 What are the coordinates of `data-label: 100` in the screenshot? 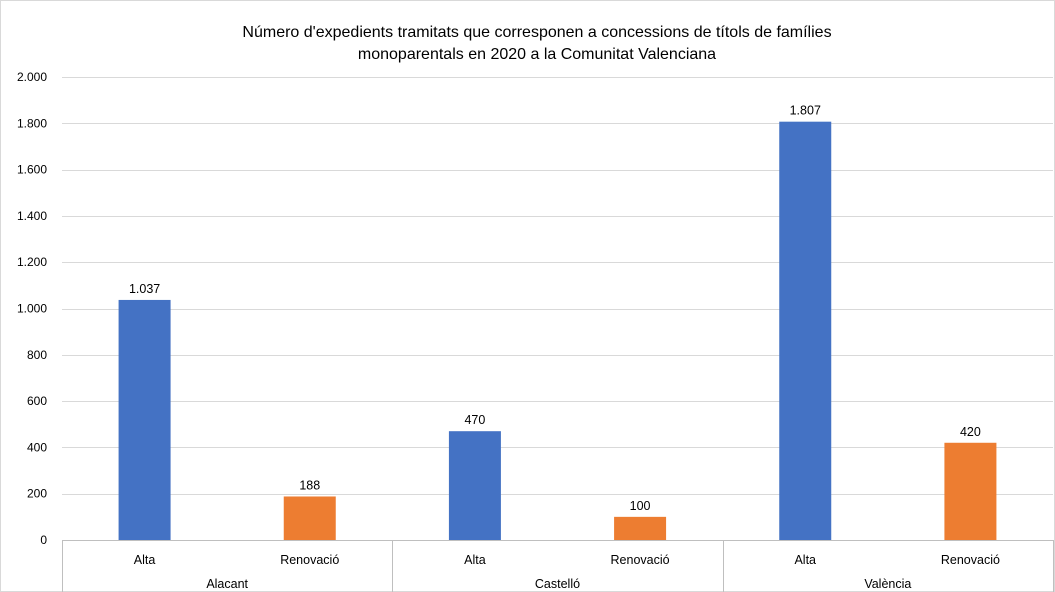 It's located at (640, 506).